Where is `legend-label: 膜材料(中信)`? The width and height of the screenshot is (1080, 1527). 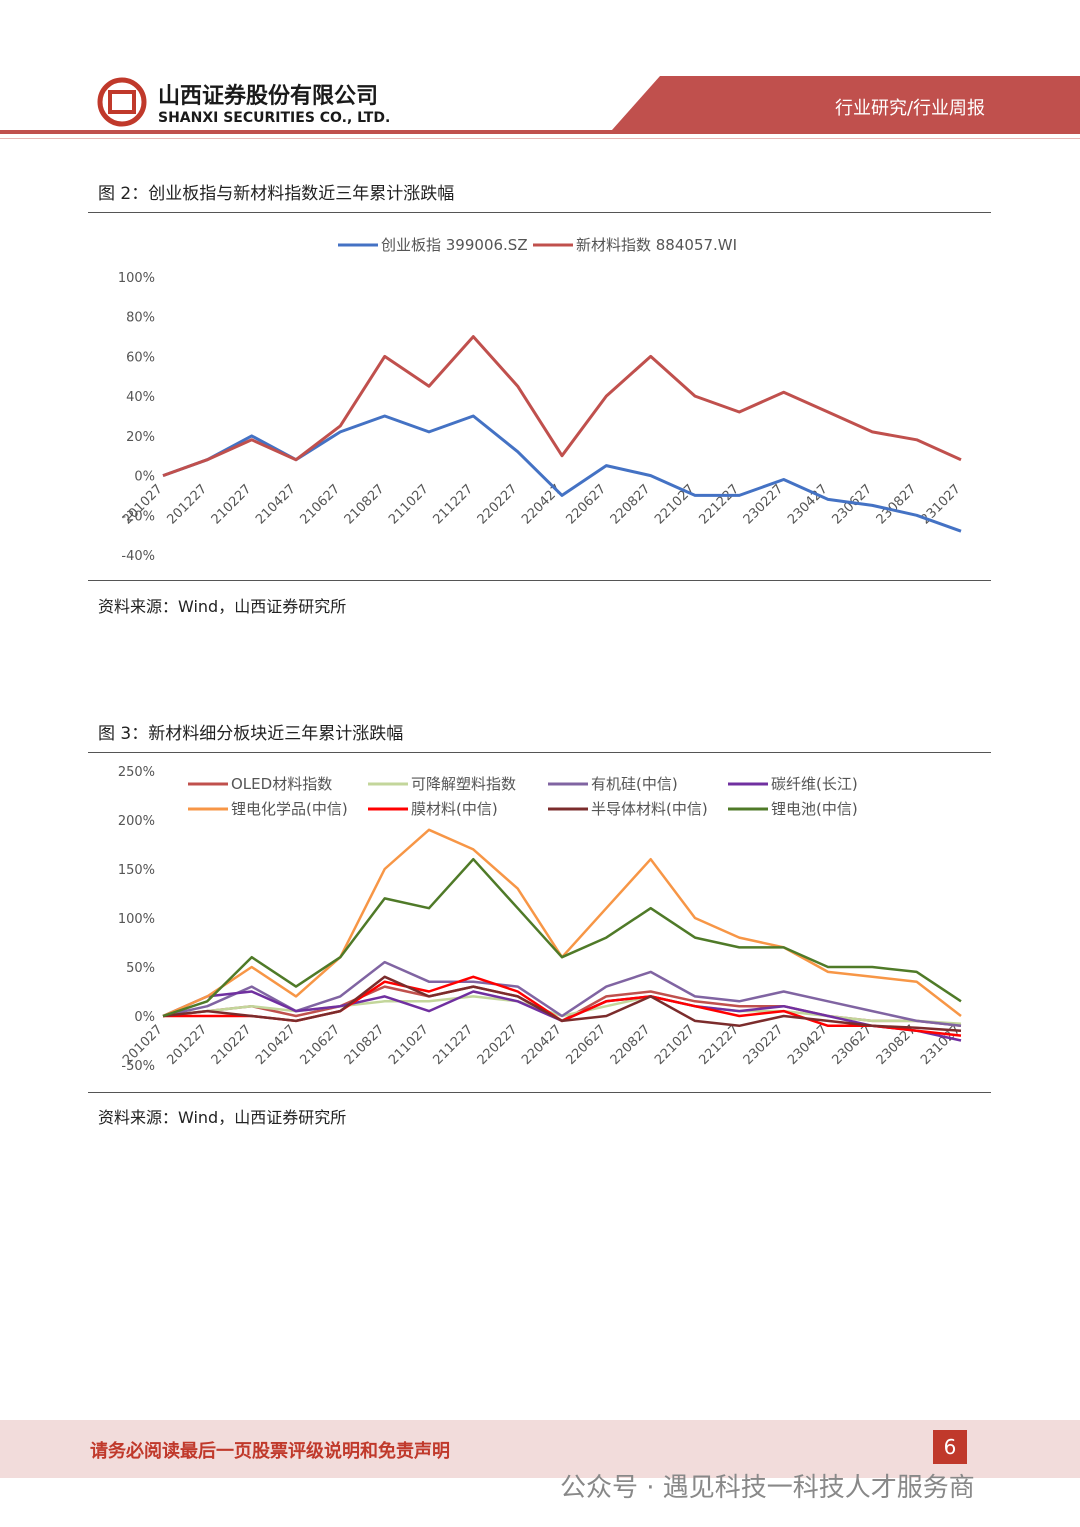
legend-label: 膜材料(中信) is located at coordinates (454, 809).